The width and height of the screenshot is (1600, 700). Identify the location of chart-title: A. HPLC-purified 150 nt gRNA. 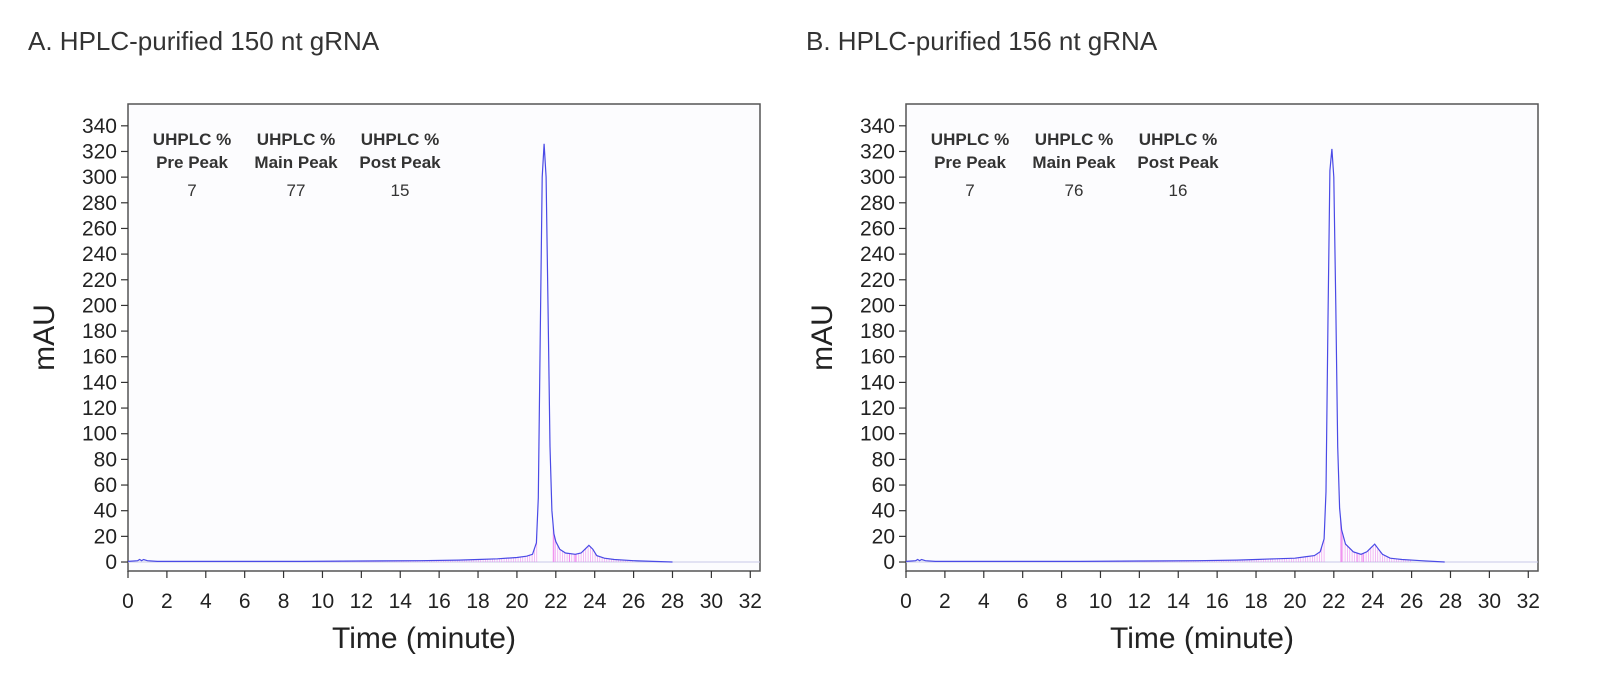
(204, 41).